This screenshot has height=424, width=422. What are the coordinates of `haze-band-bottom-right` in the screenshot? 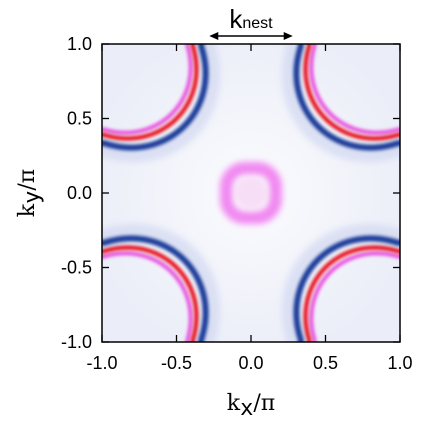 It's located at (340, 282).